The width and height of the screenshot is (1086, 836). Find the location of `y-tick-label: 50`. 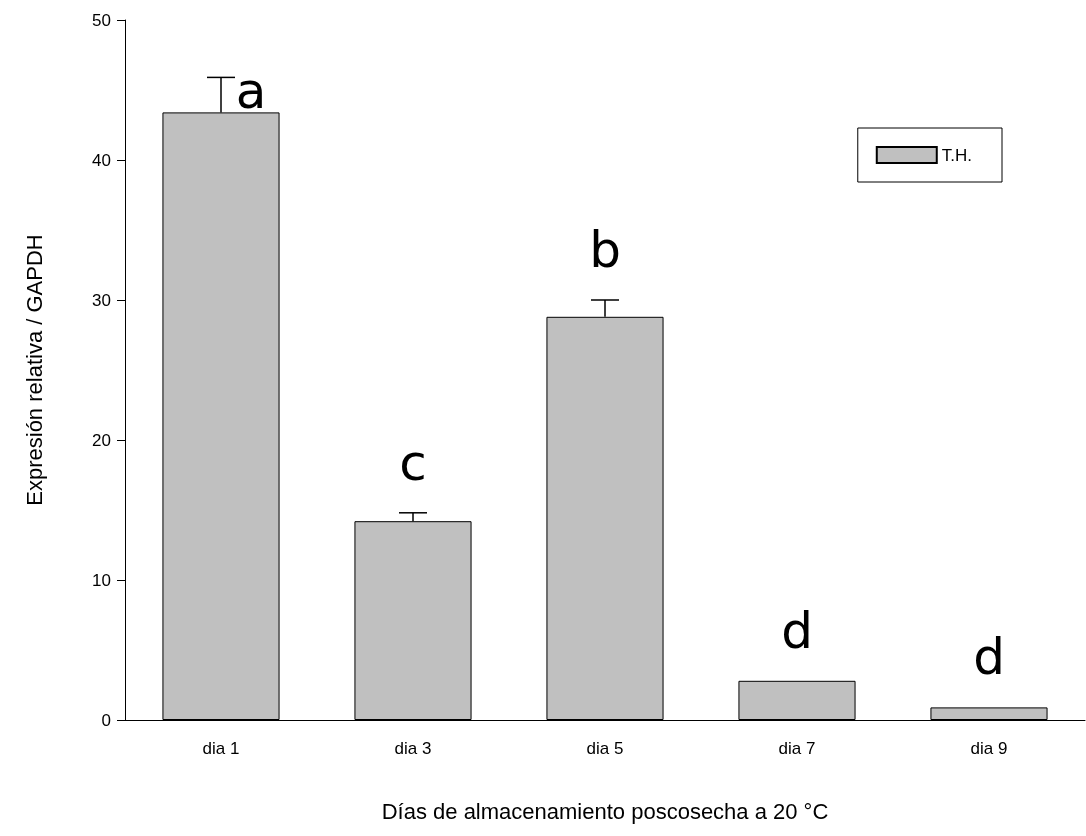

y-tick-label: 50 is located at coordinates (101, 20).